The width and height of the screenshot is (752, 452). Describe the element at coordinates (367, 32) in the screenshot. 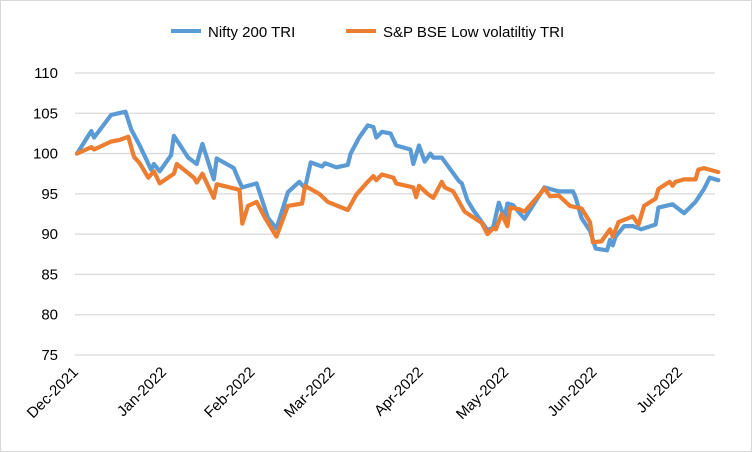

I see `legend: Nifty 200 TRI S&P BSE Low volatiltiy TRI` at that location.